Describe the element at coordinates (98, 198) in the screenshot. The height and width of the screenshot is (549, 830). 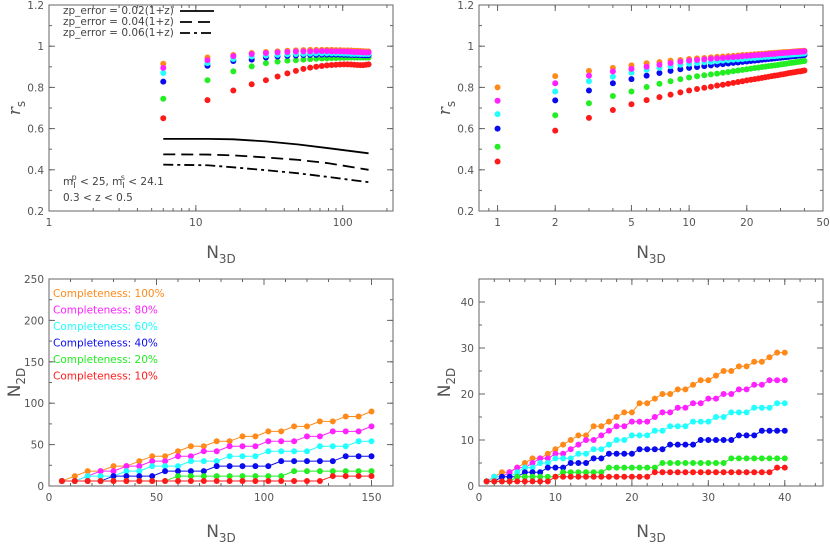
I see `annotation-part: 0.3 < z < 0.5` at that location.